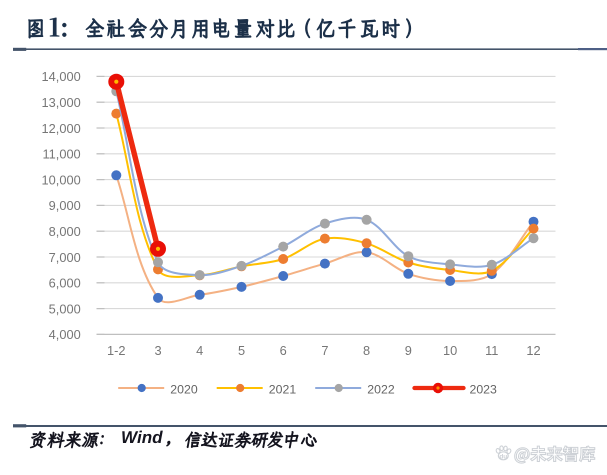 This screenshot has height=475, width=607. What do you see at coordinates (157, 350) in the screenshot?
I see `svg-text: 3` at bounding box center [157, 350].